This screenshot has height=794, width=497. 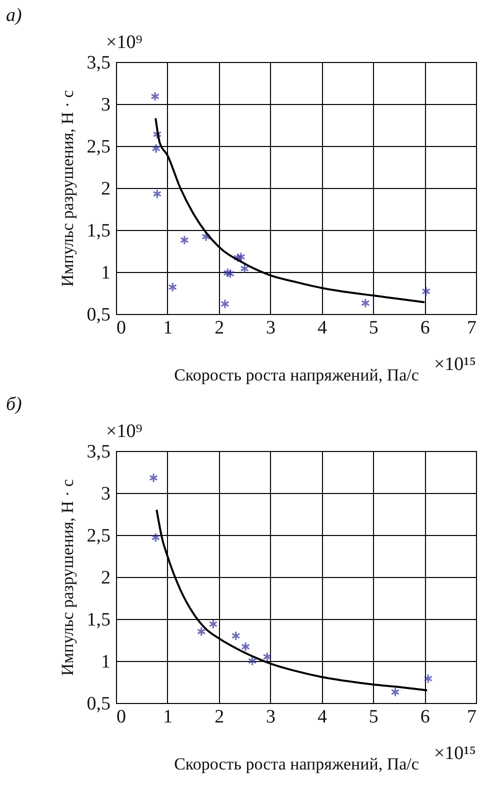 I want to click on chart-title: б), so click(x=14, y=404).